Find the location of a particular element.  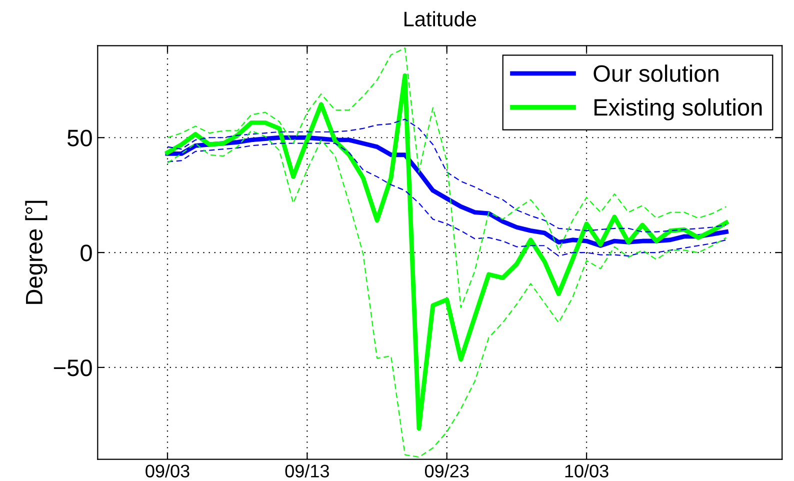

y-axis-title: Degree [°] is located at coordinates (36, 252).